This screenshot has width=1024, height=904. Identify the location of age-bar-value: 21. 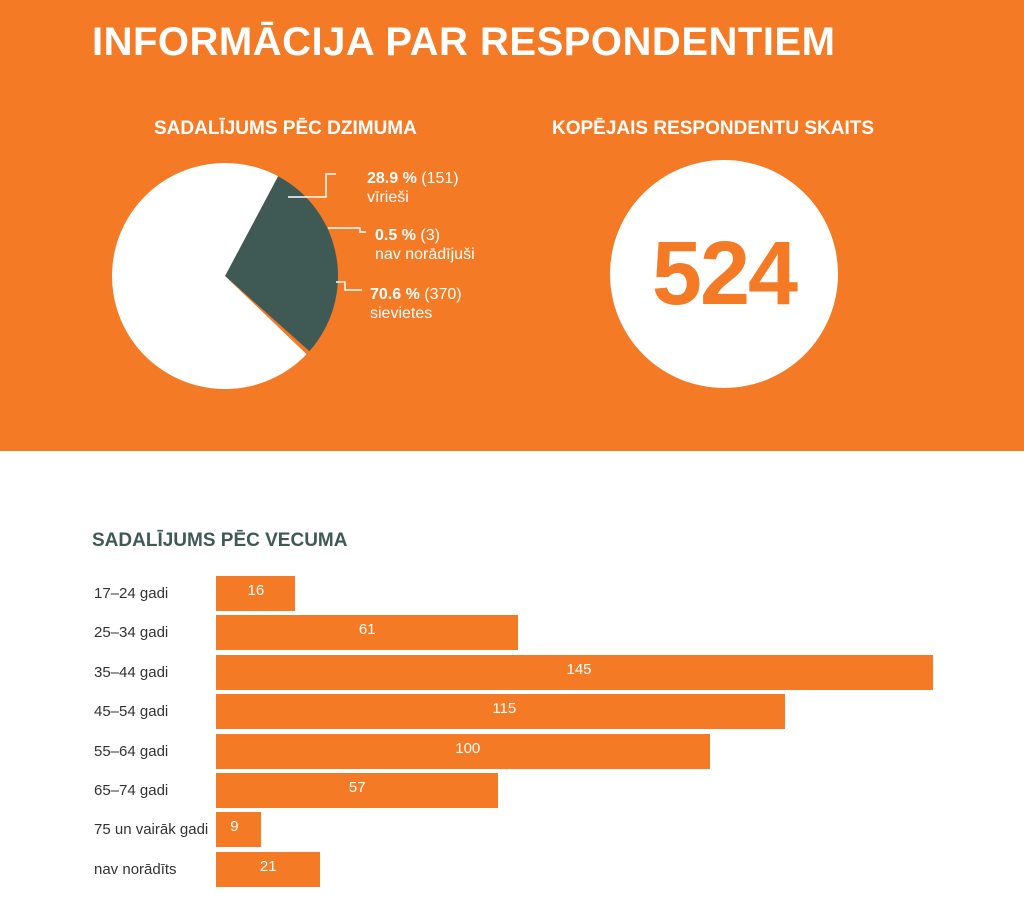
(268, 866).